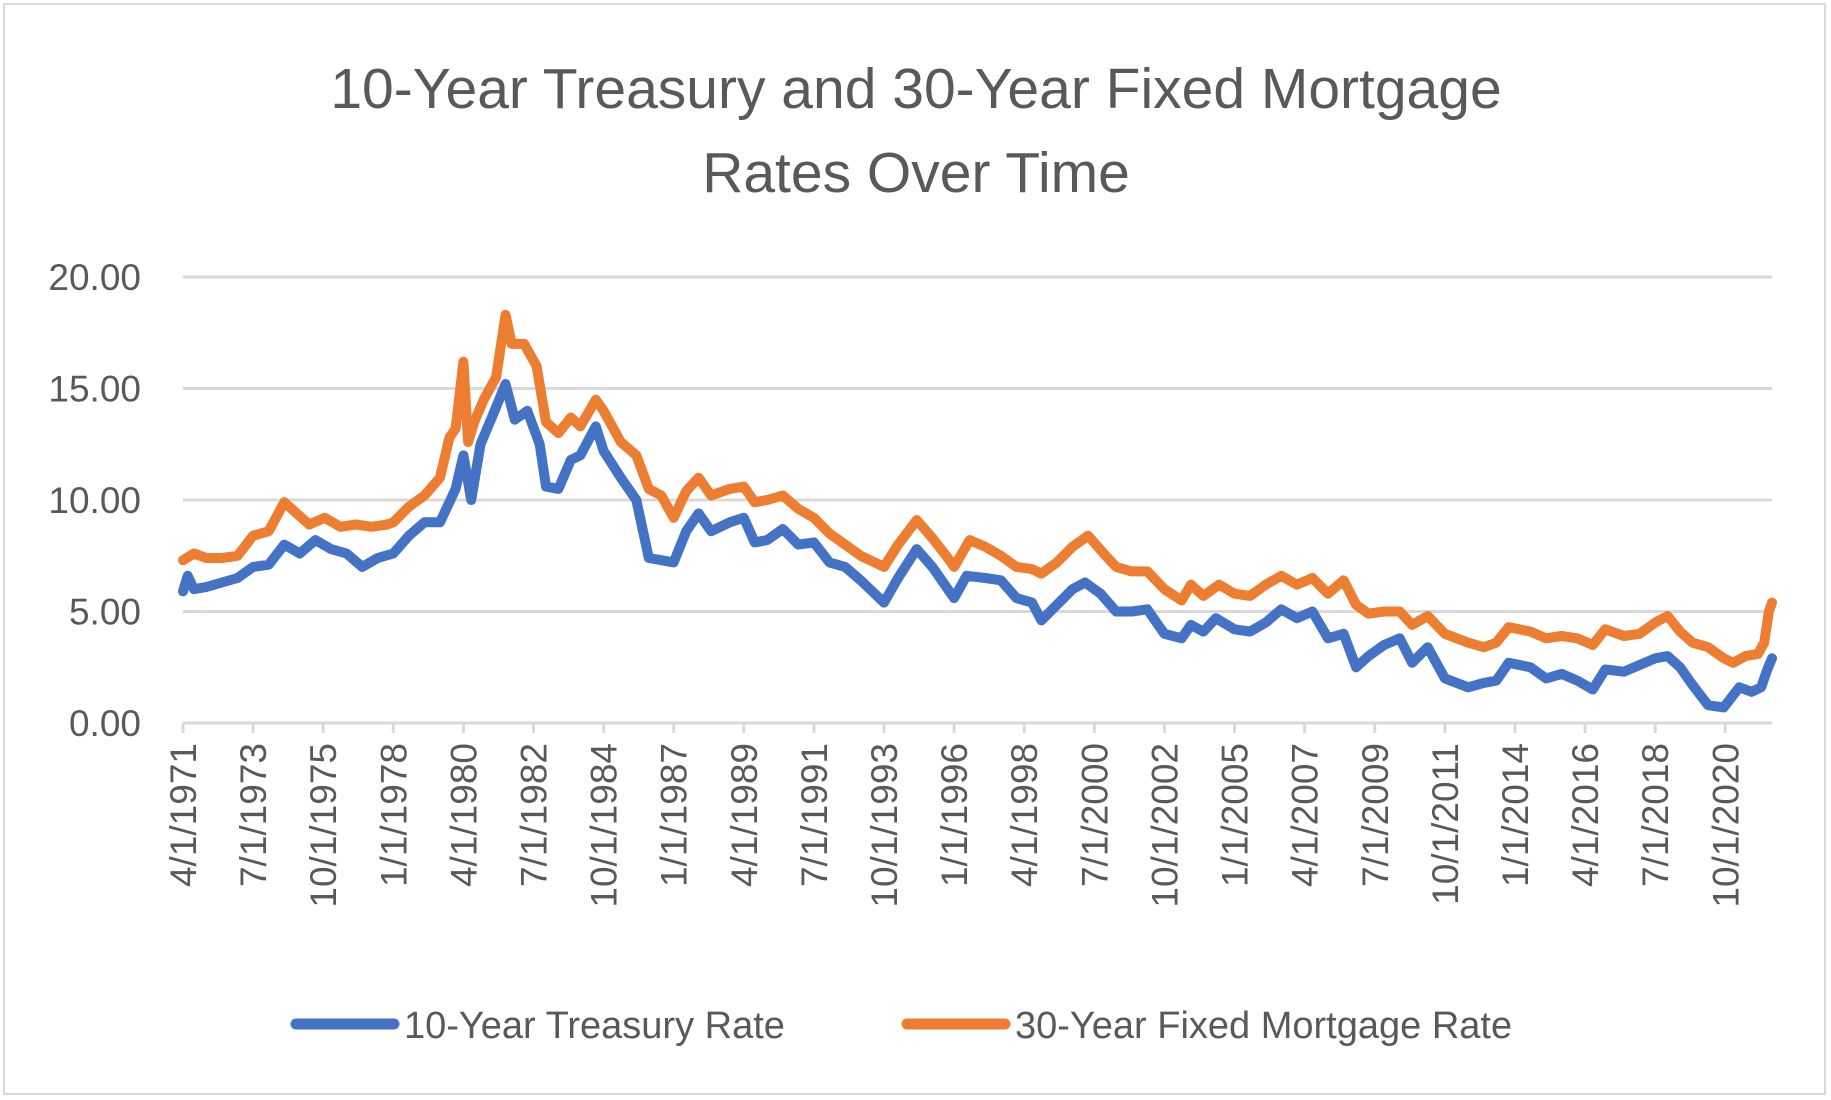 This screenshot has width=1831, height=1100. I want to click on x-tick-label: 4/1/2007, so click(1305, 815).